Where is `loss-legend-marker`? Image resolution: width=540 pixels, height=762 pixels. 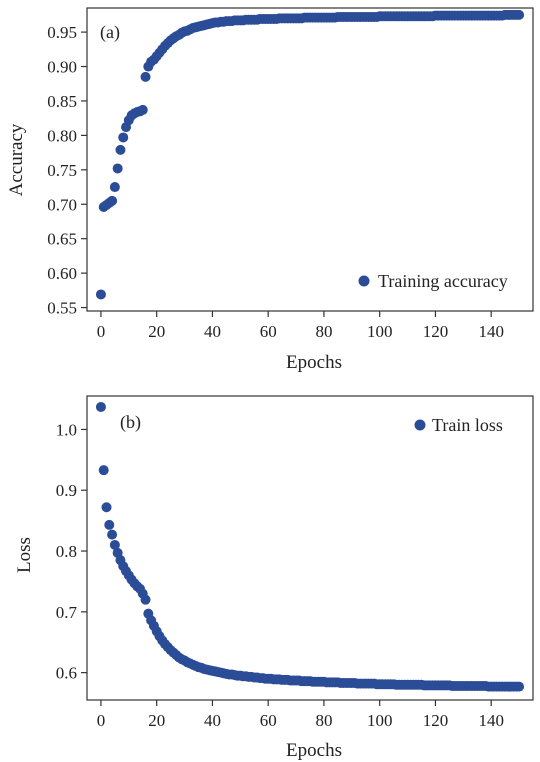
loss-legend-marker is located at coordinates (420, 425).